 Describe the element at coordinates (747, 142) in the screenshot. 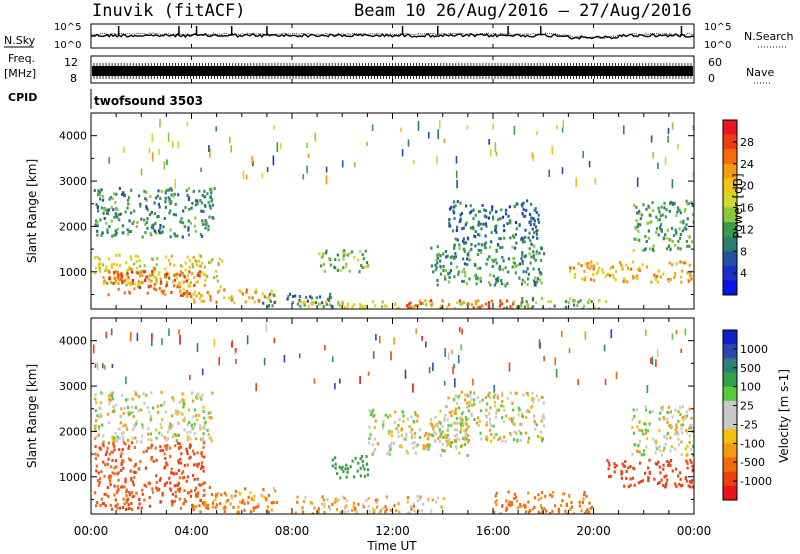

I see `colorbar-tick-label: 28` at that location.